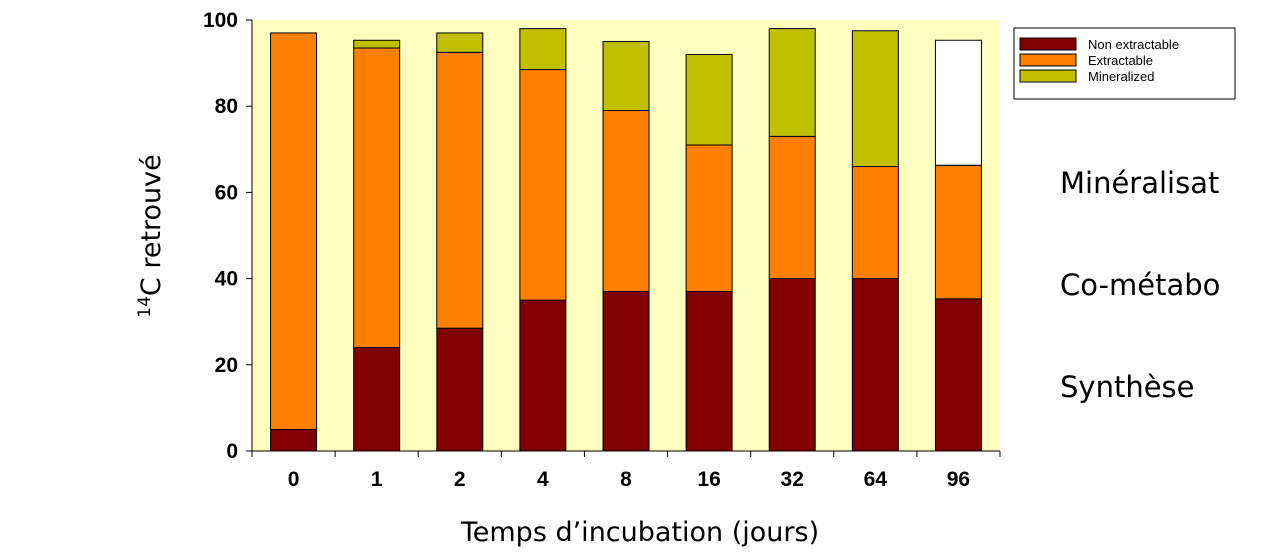 This screenshot has height=556, width=1286. Describe the element at coordinates (145, 307) in the screenshot. I see `y-axis-title-superscript: 14` at that location.